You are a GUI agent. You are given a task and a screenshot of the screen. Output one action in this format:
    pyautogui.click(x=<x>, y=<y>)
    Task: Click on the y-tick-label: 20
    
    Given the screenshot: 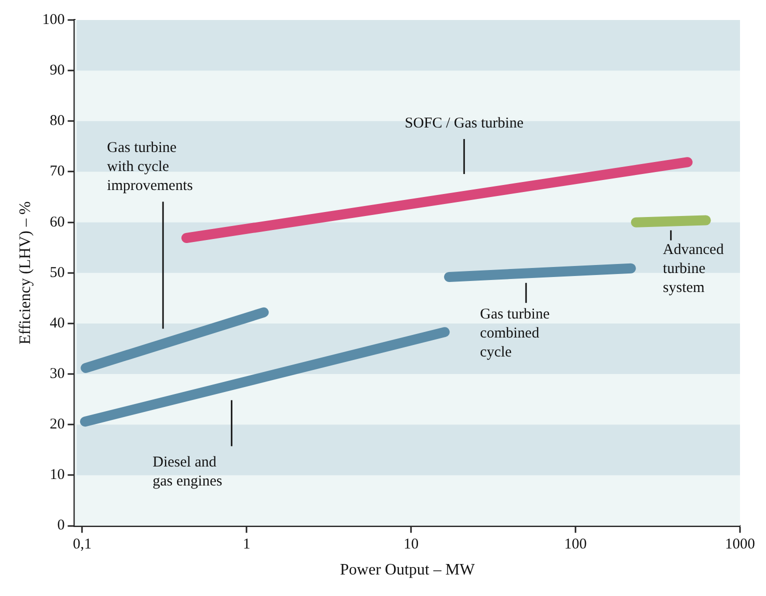 What is the action you would take?
    pyautogui.click(x=57, y=424)
    